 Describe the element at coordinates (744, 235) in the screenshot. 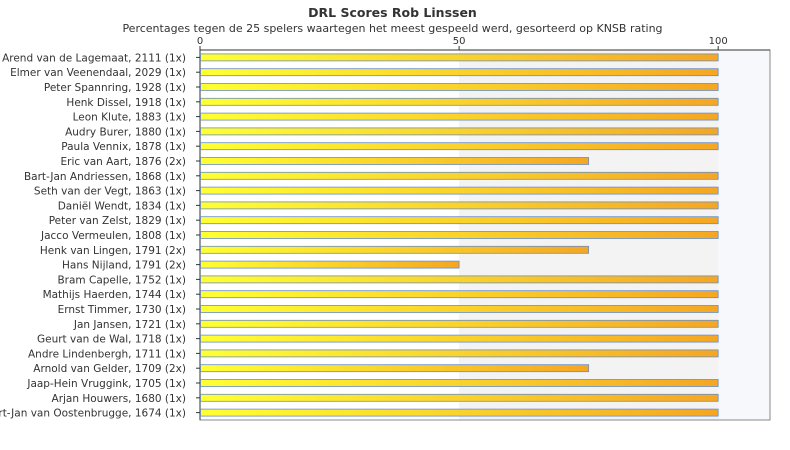

I see `plot-band-100-max` at that location.